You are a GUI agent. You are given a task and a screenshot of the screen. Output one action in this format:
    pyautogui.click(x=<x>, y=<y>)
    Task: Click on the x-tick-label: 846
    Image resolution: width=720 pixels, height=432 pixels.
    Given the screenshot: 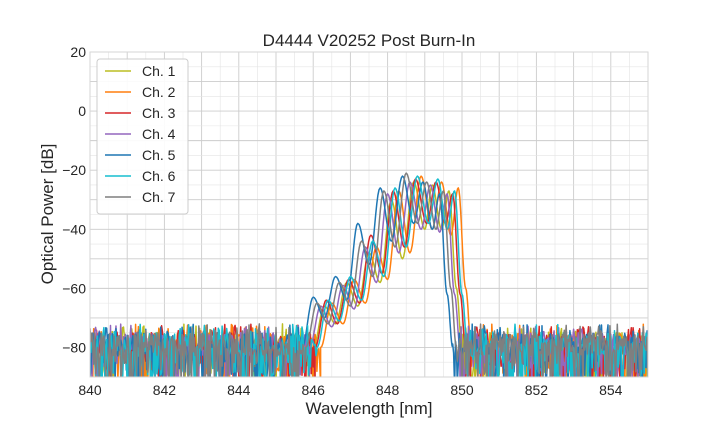 What is the action you would take?
    pyautogui.click(x=314, y=390)
    